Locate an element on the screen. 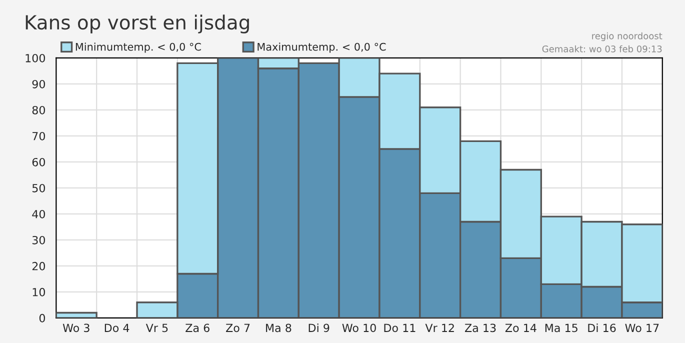 Image resolution: width=685 pixels, height=343 pixels. chart-title: Kans op vorst en ijsdag is located at coordinates (137, 24).